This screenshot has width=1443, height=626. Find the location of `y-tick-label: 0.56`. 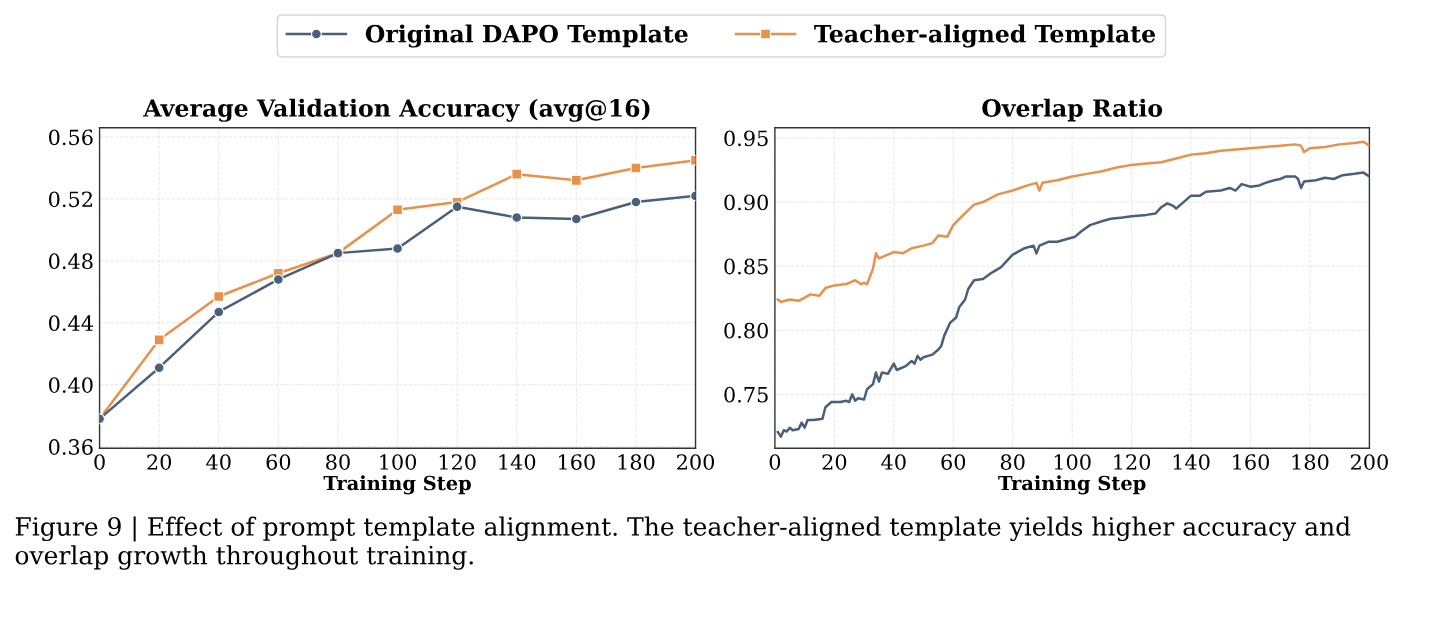

y-tick-label: 0.56 is located at coordinates (71, 137).